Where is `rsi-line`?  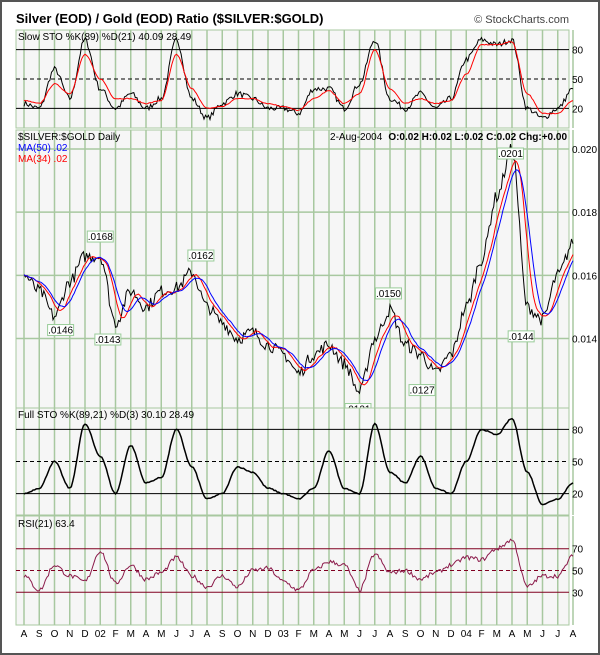 rsi-line is located at coordinates (298, 565).